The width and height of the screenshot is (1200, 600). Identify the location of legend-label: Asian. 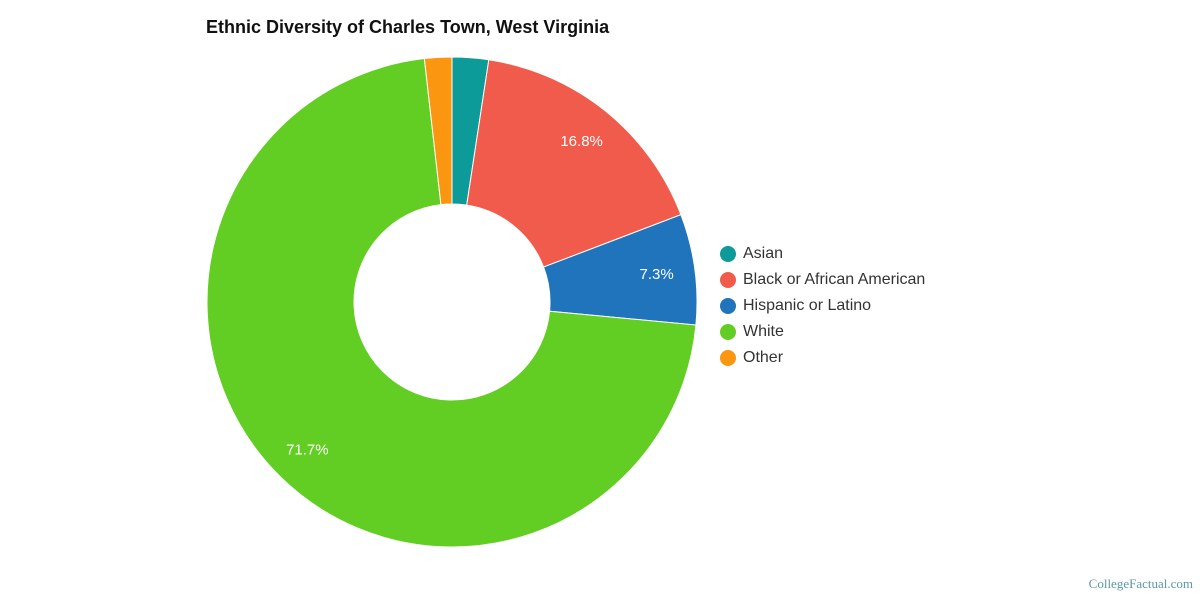
(763, 253).